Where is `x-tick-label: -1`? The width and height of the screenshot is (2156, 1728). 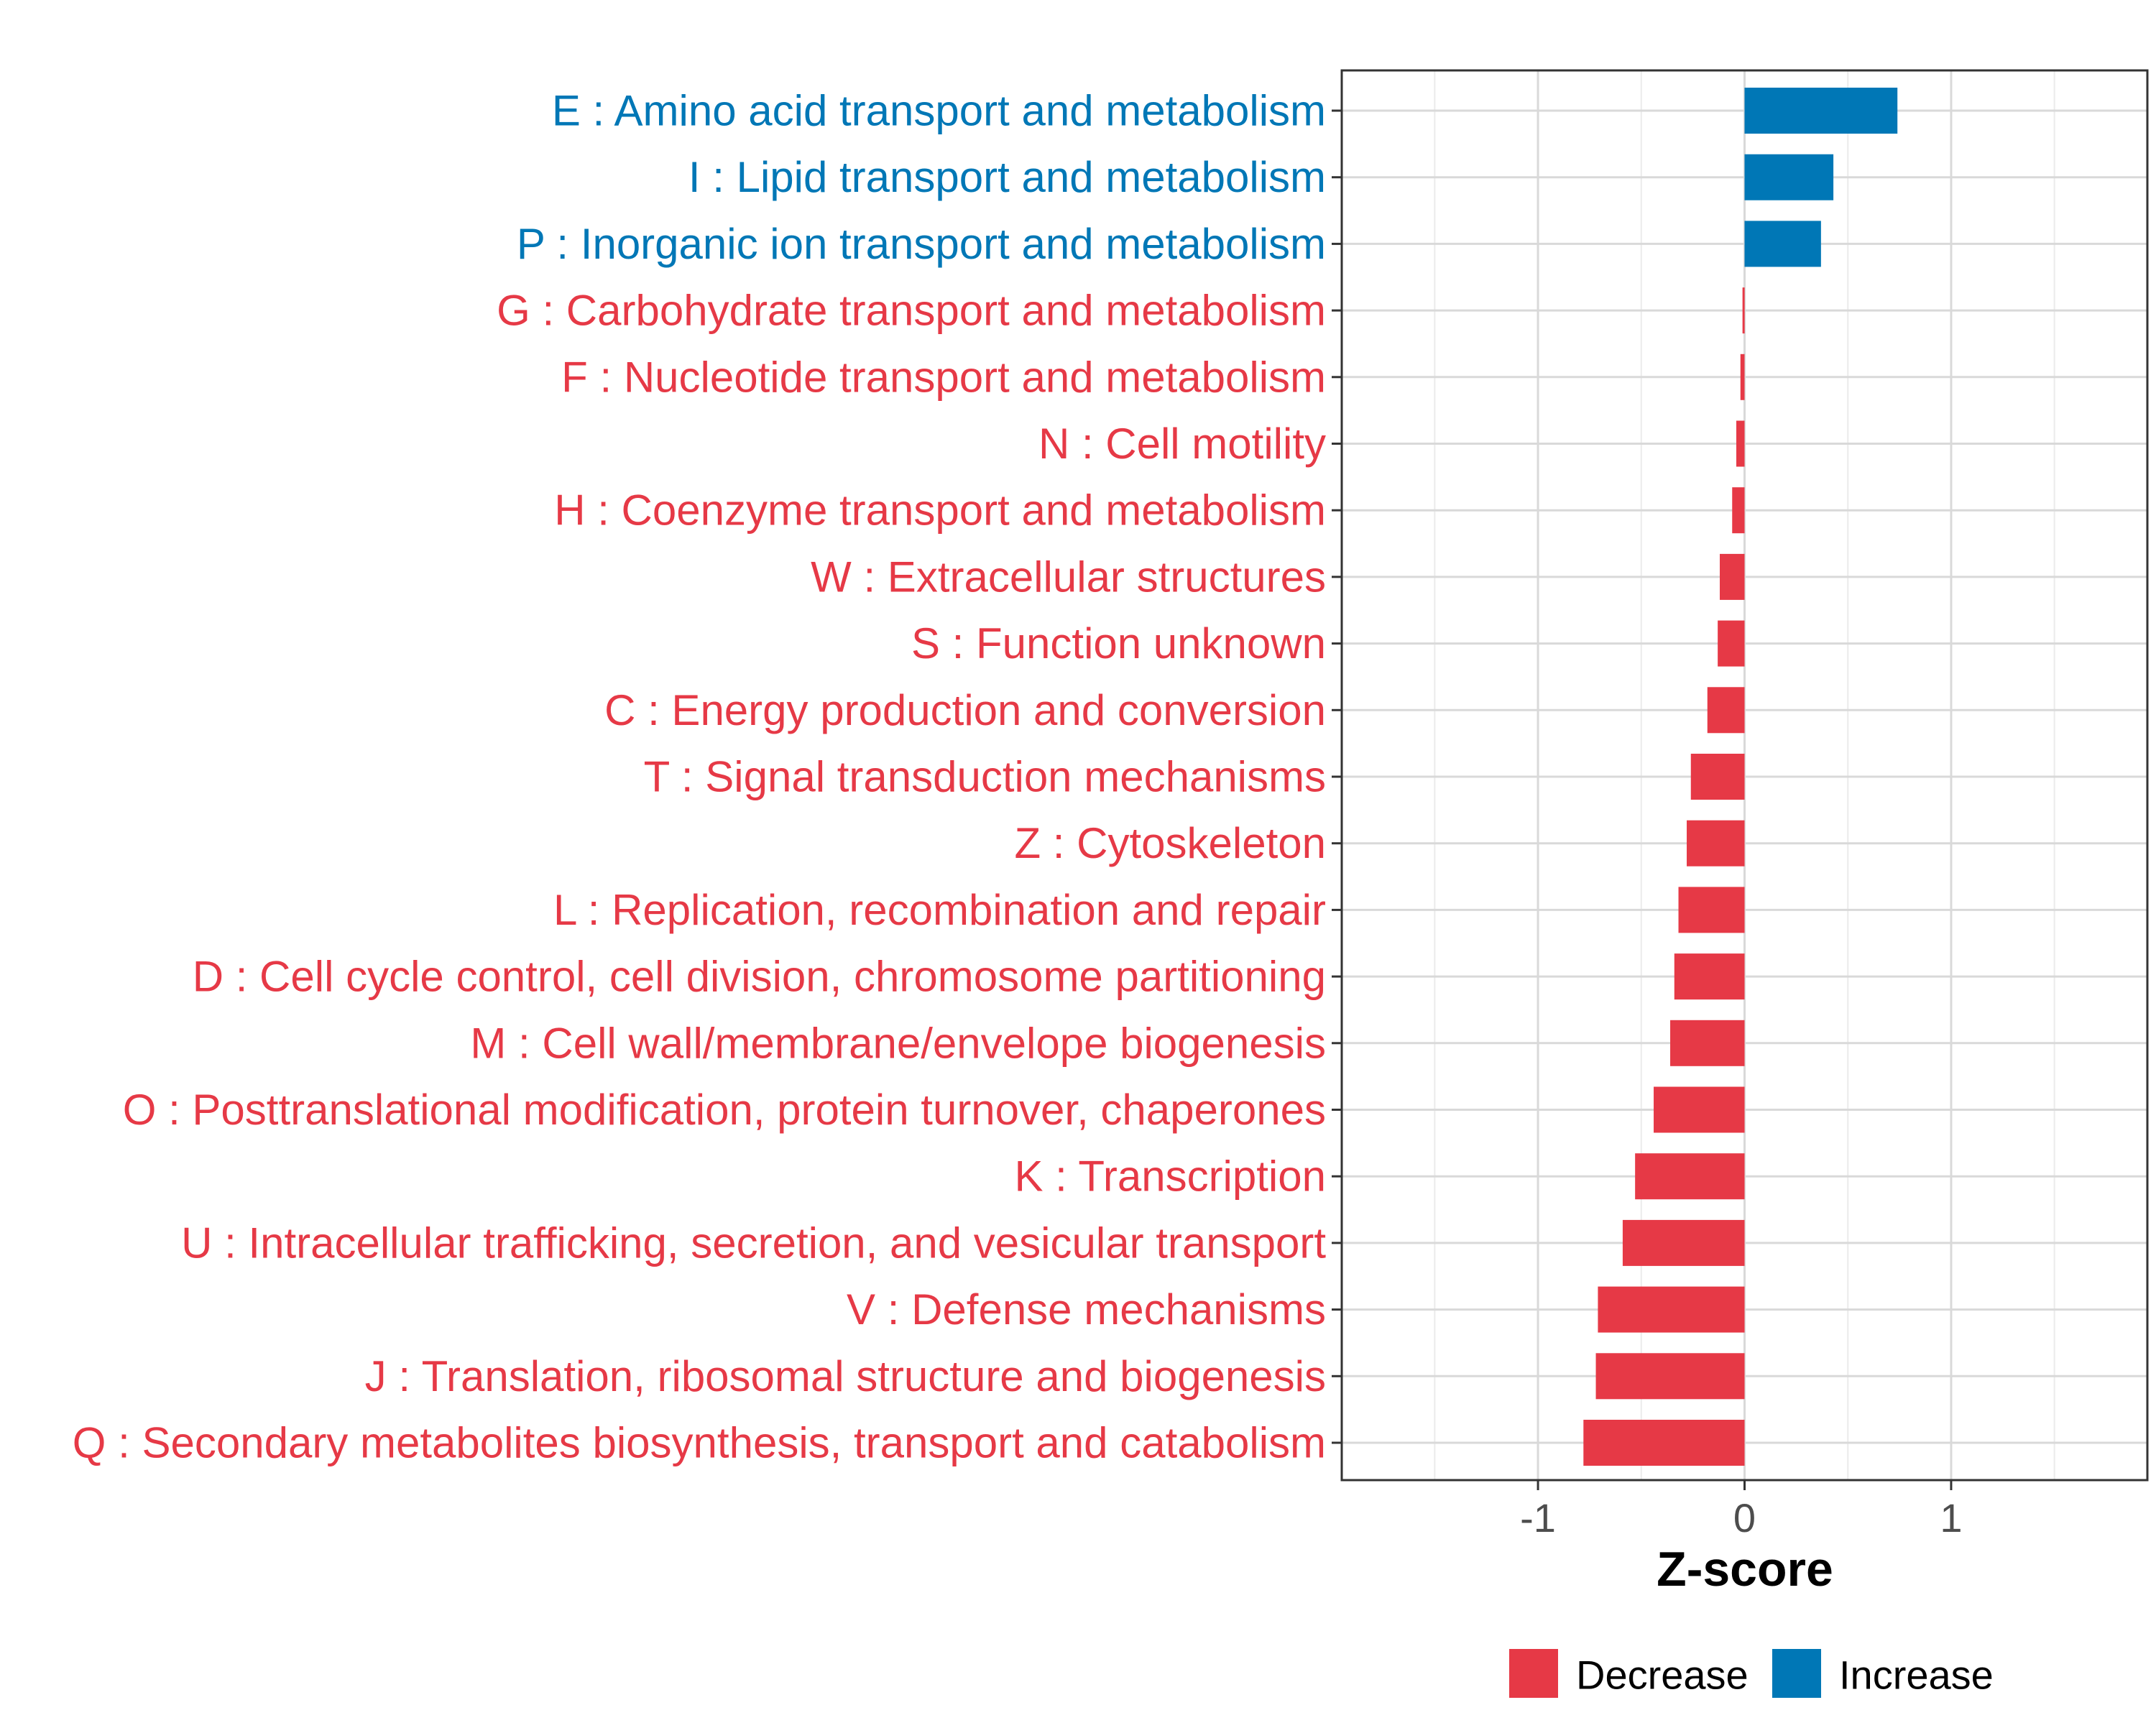
x-tick-label: -1 is located at coordinates (1538, 1518).